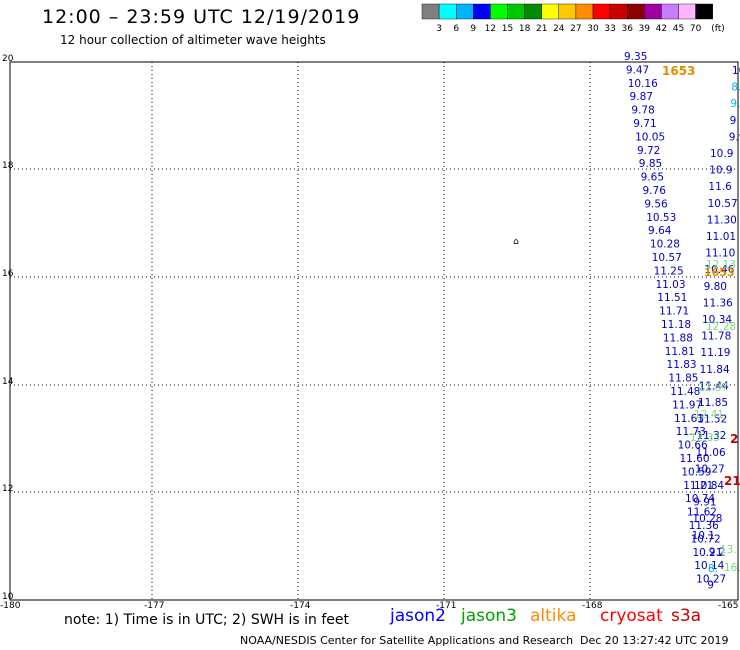 This screenshot has height=650, width=740. Describe the element at coordinates (713, 569) in the screenshot. I see `swh-label-edge: 8.` at that location.